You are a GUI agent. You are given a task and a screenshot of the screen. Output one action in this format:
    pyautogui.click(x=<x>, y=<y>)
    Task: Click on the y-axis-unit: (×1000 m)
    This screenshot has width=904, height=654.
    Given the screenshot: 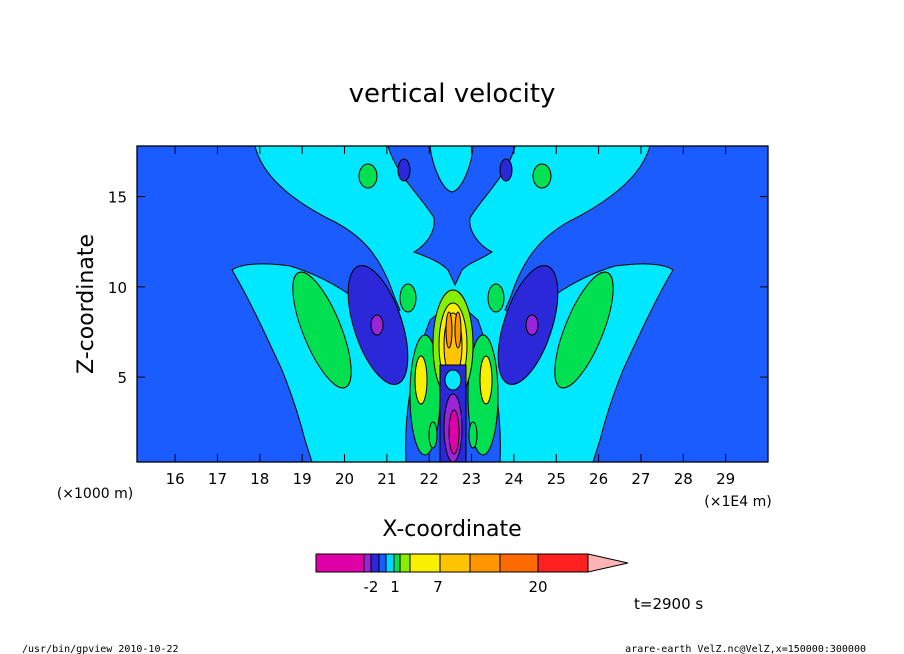 What is the action you would take?
    pyautogui.click(x=95, y=494)
    